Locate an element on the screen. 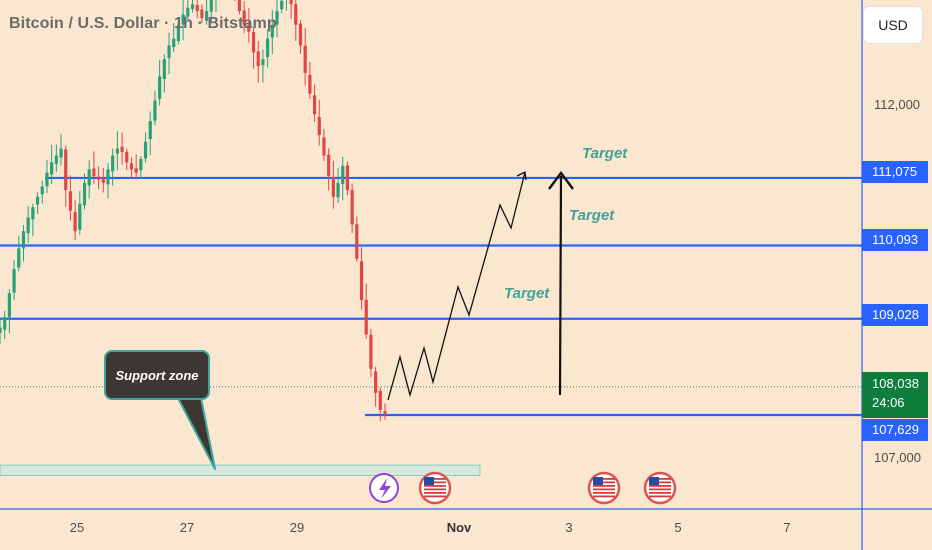 This screenshot has width=932, height=550. target-label-top: Target is located at coordinates (605, 153).